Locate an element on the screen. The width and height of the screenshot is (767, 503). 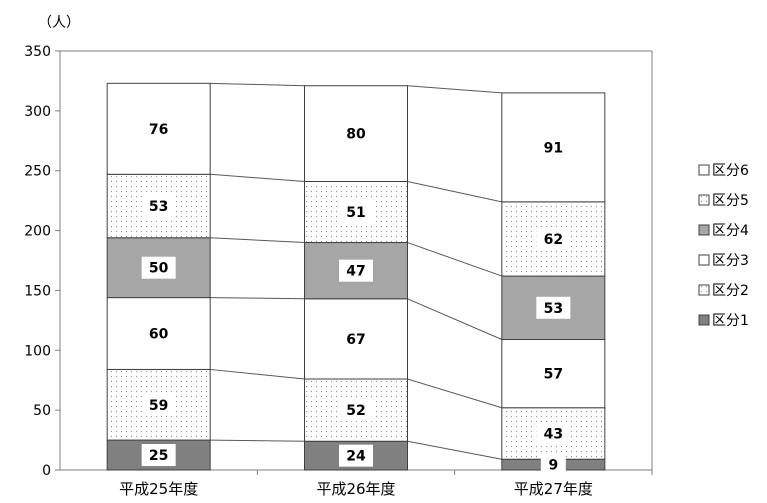
data-label: 25 is located at coordinates (158, 456).